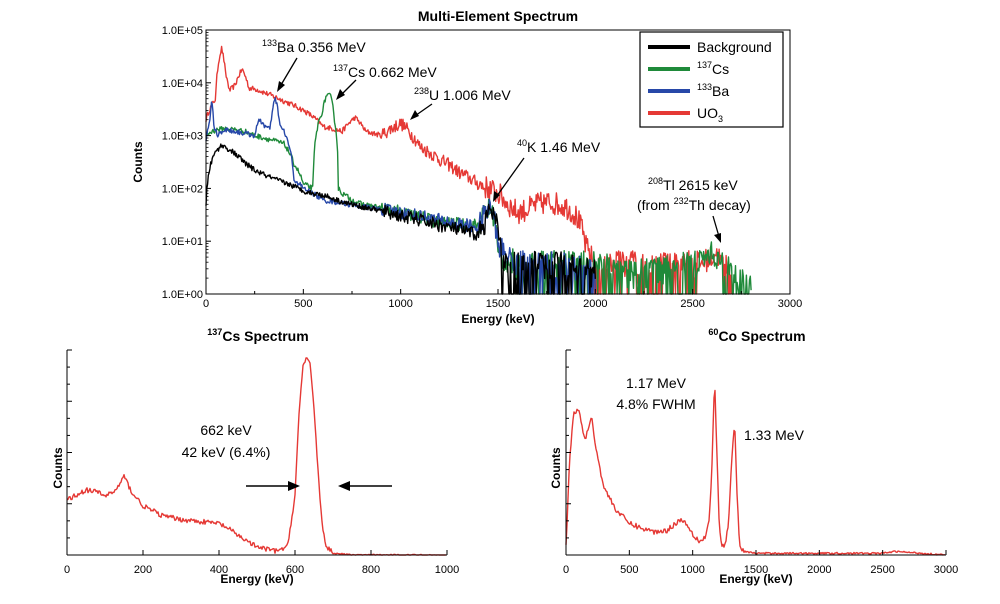  I want to click on fwhm-right-arrowhead, so click(344, 486).